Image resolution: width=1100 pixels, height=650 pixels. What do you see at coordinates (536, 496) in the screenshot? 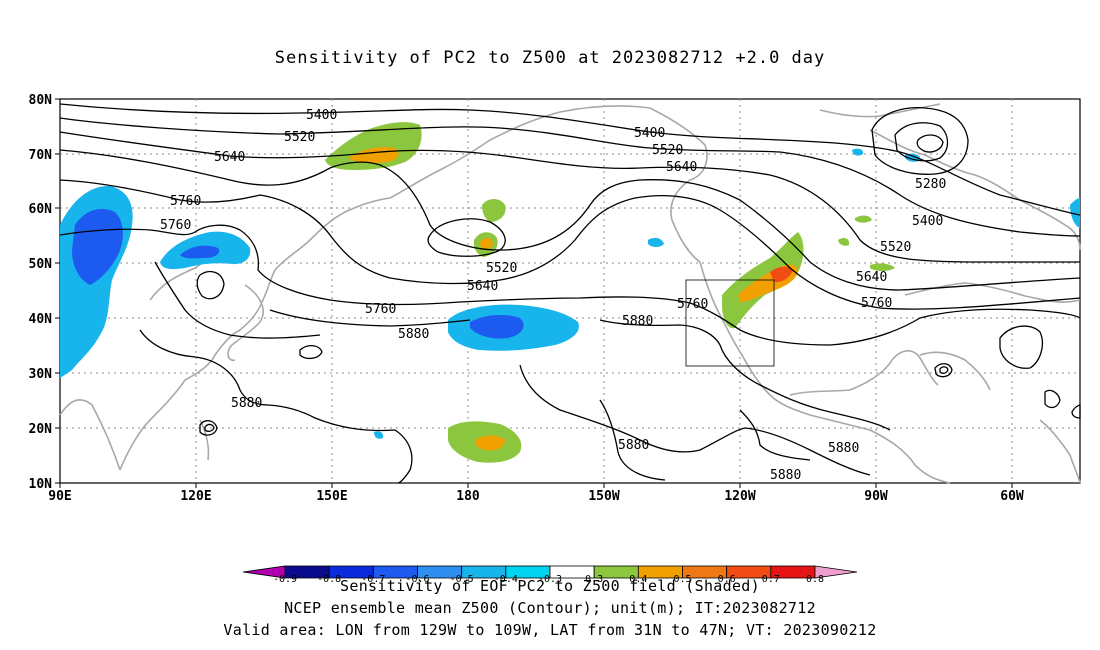
I see `lon-labels: 90E 120E 150E 180 150W 120W 90W 60W` at bounding box center [536, 496].